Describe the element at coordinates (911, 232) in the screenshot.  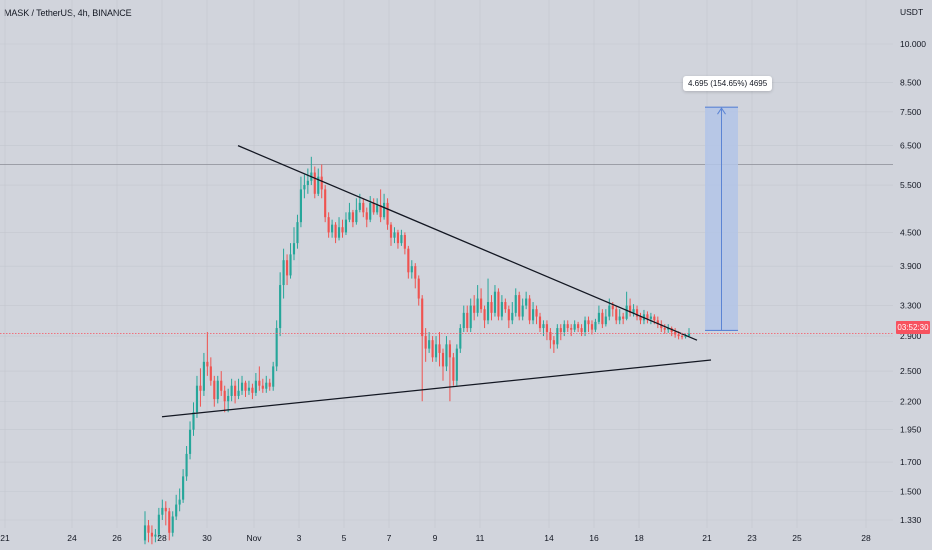
I see `y-tick-label: 4.500` at that location.